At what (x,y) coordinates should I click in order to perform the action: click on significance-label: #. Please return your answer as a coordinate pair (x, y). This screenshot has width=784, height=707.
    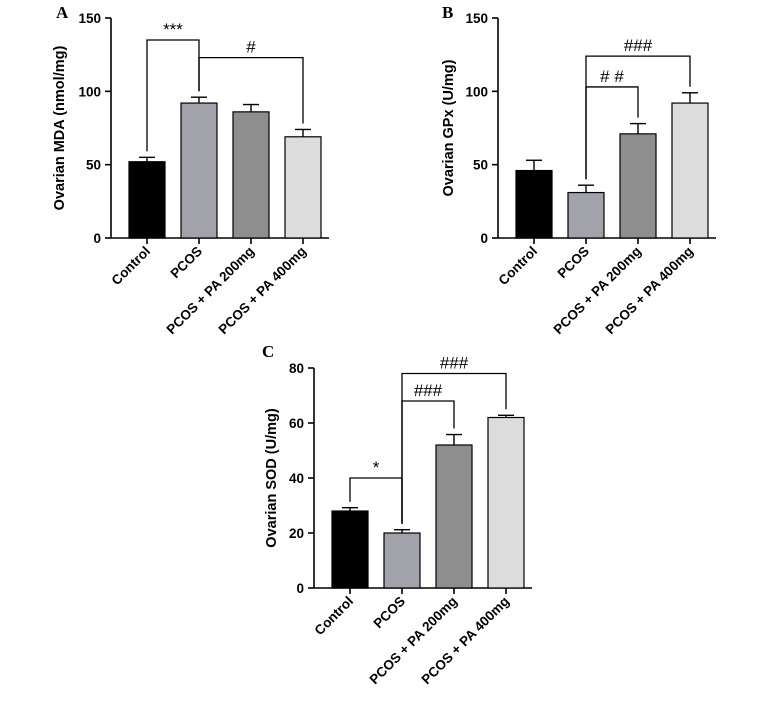
    Looking at the image, I should click on (251, 47).